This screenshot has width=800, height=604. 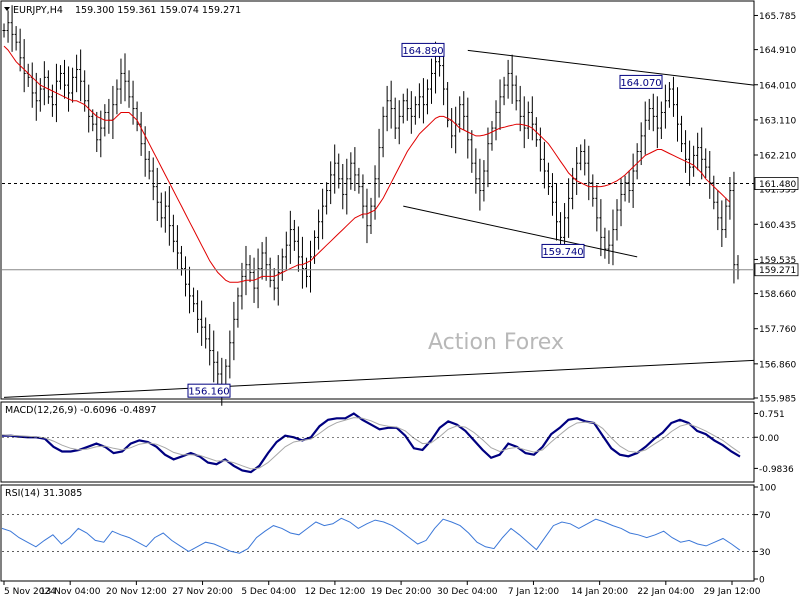 I want to click on ohlc-label: 159.300 159.361 159.074 159.271, so click(x=158, y=10).